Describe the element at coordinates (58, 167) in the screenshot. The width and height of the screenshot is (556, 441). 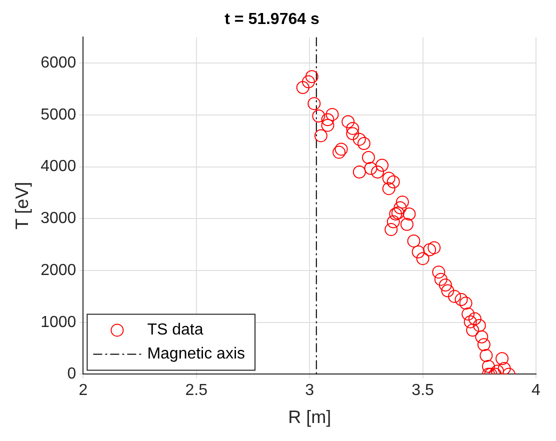
I see `y-tick-label: 4000` at that location.